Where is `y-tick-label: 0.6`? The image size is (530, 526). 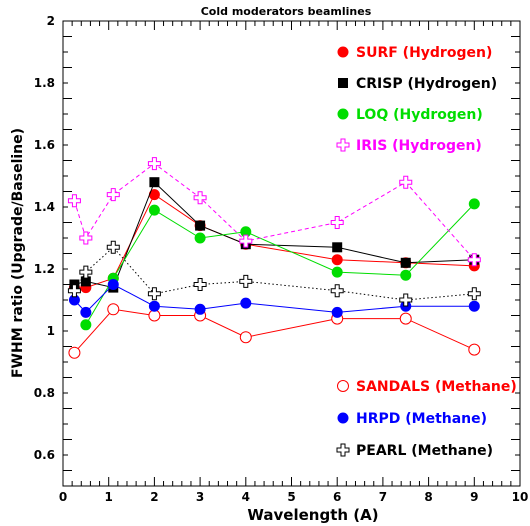
y-tick-label: 0.6 is located at coordinates (44, 455).